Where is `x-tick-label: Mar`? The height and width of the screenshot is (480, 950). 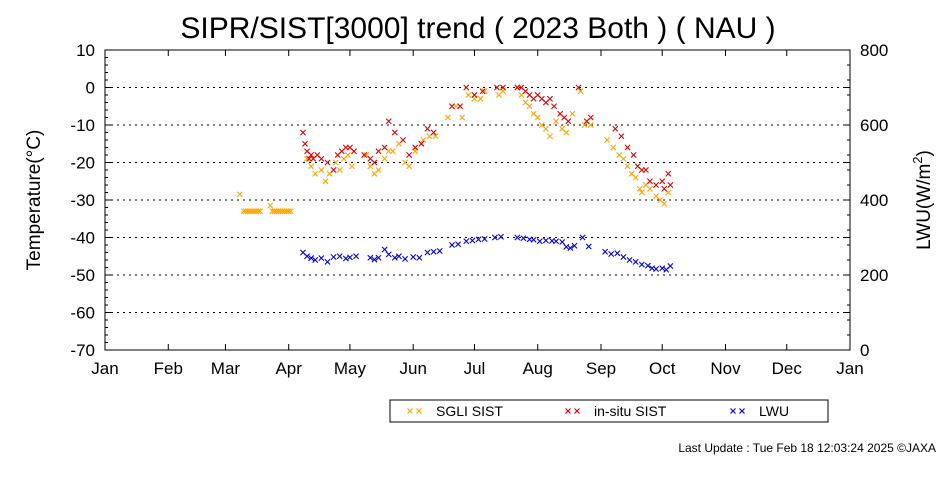 x-tick-label: Mar is located at coordinates (226, 368).